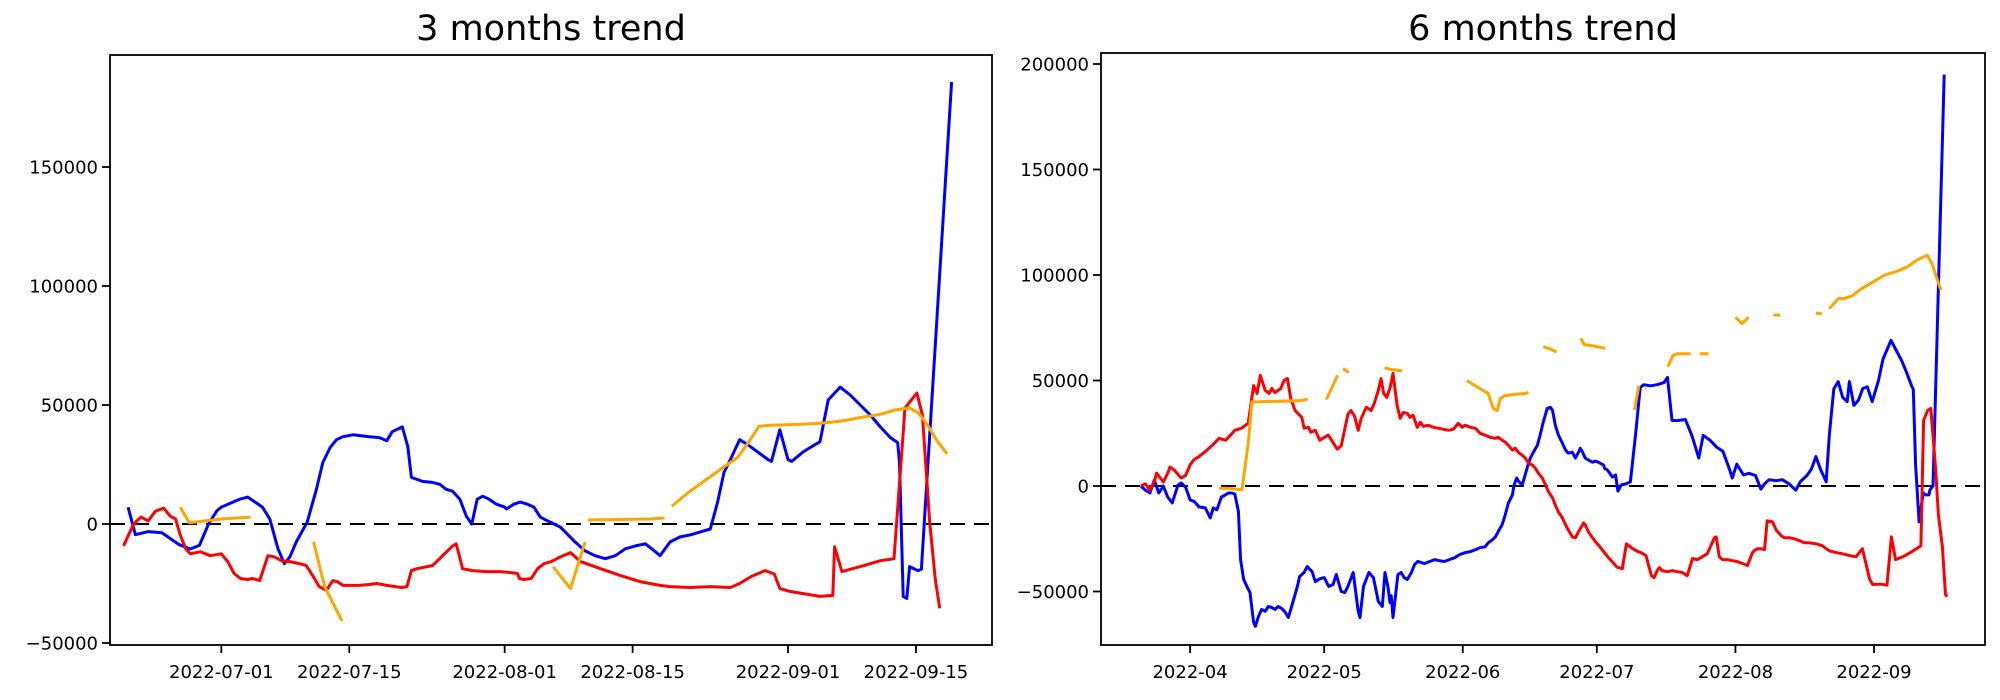 This screenshot has width=2000, height=700. Describe the element at coordinates (1596, 672) in the screenshot. I see `x-tick-label: 2022-07` at that location.